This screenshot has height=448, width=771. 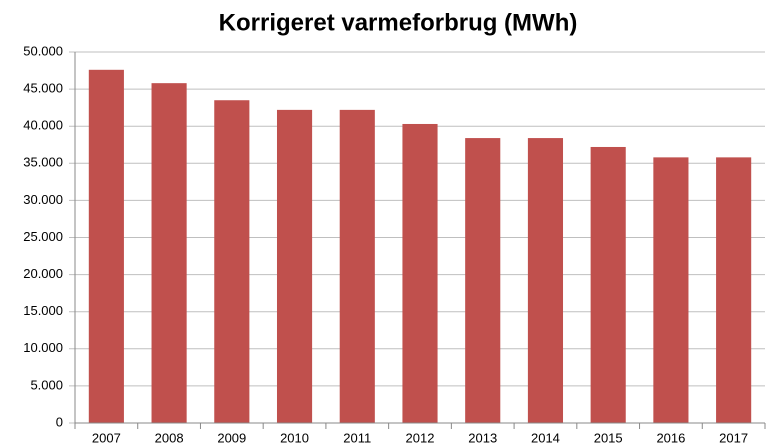 What do you see at coordinates (43, 88) in the screenshot?
I see `y-tick-label: 45.000` at bounding box center [43, 88].